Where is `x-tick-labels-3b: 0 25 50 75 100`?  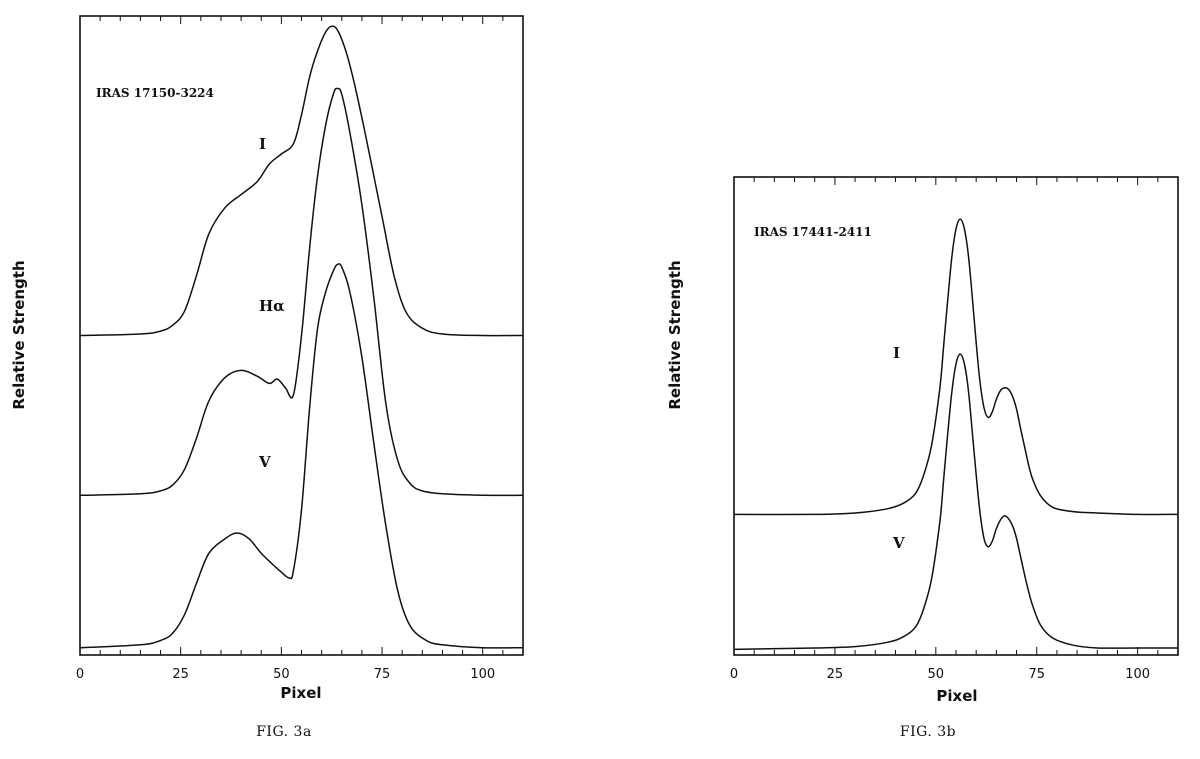
x-tick-labels-3b: 0 25 50 75 100 is located at coordinates (940, 674).